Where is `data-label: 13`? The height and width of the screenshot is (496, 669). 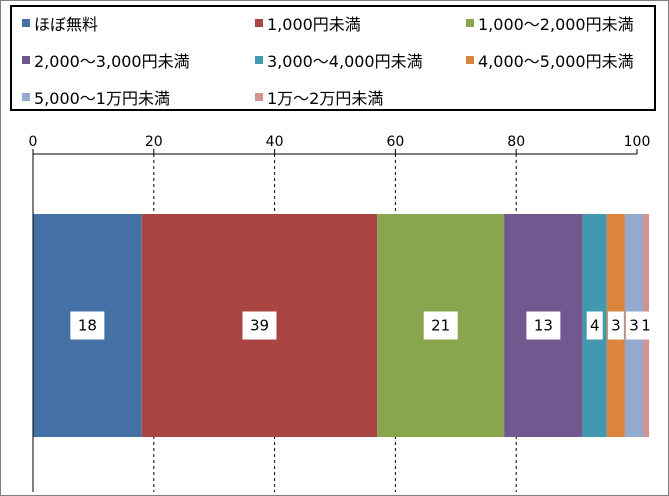
data-label: 13 is located at coordinates (543, 325).